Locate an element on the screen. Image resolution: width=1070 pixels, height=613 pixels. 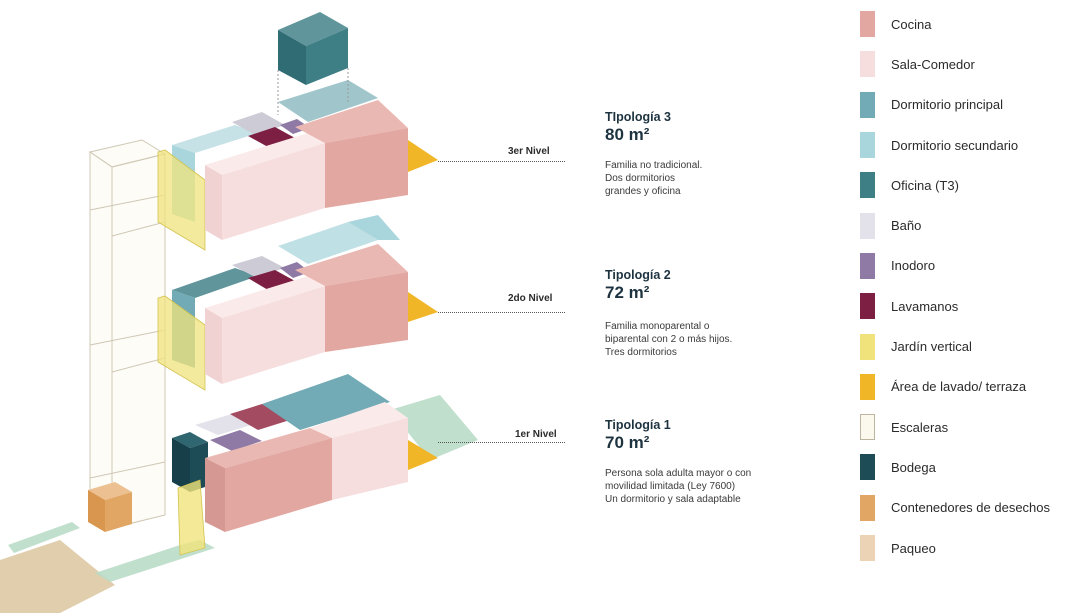
legend-label: Inodoro is located at coordinates (913, 266).